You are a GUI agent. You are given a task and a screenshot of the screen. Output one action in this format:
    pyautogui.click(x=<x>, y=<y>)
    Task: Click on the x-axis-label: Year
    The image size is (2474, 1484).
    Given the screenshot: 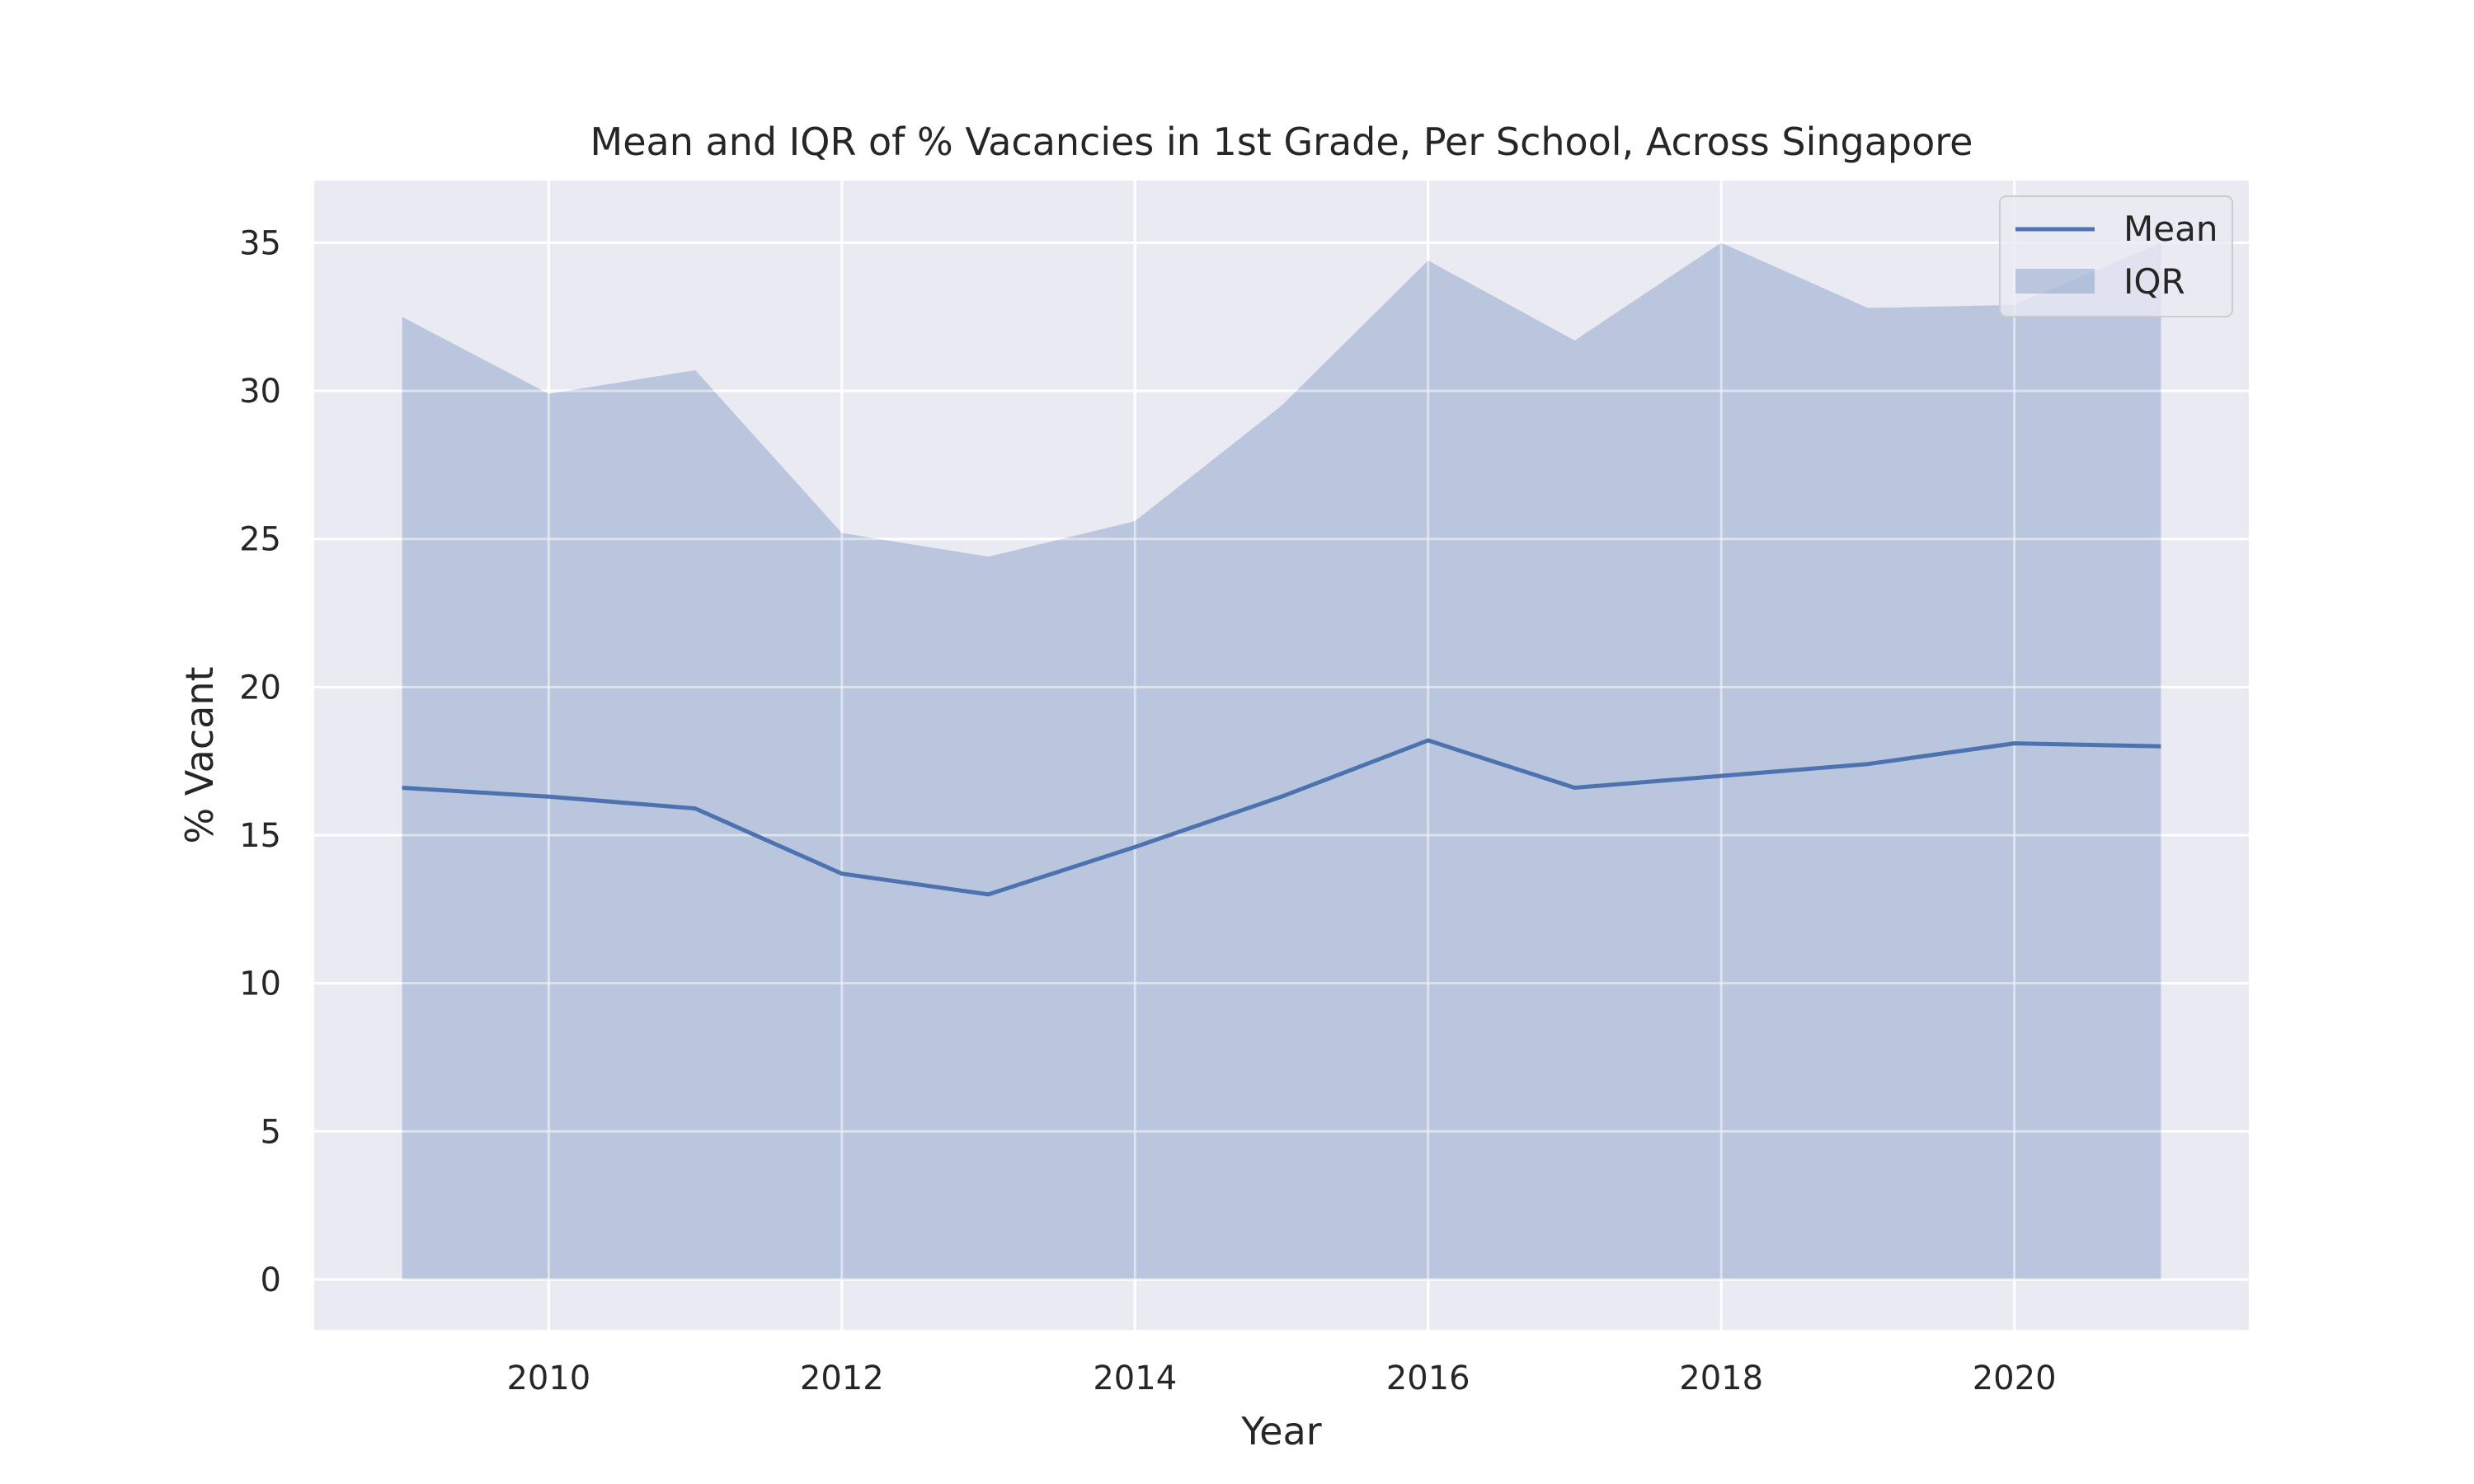 What is the action you would take?
    pyautogui.click(x=1280, y=1431)
    